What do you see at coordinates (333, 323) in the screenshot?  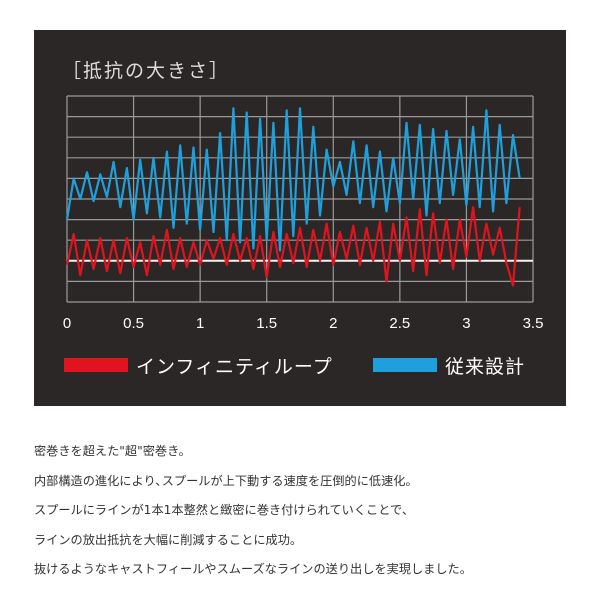 I see `x-tick-label: 2` at bounding box center [333, 323].